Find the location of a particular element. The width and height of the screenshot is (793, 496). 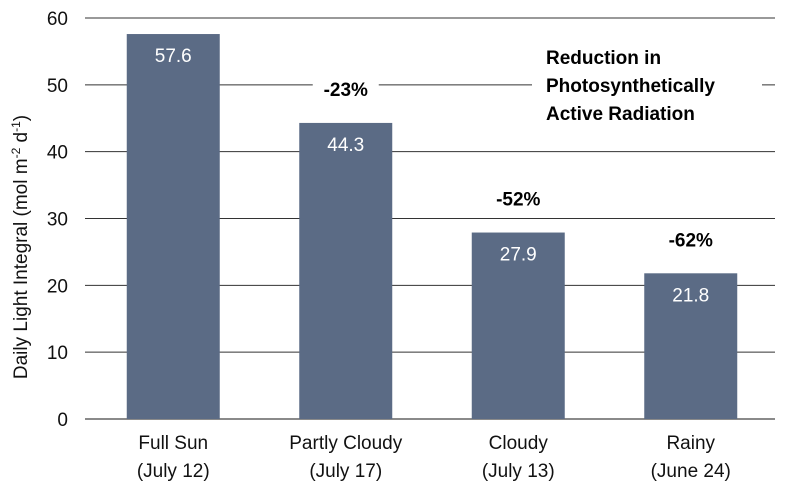

annotation-line-2: Photosynthetically is located at coordinates (630, 86).